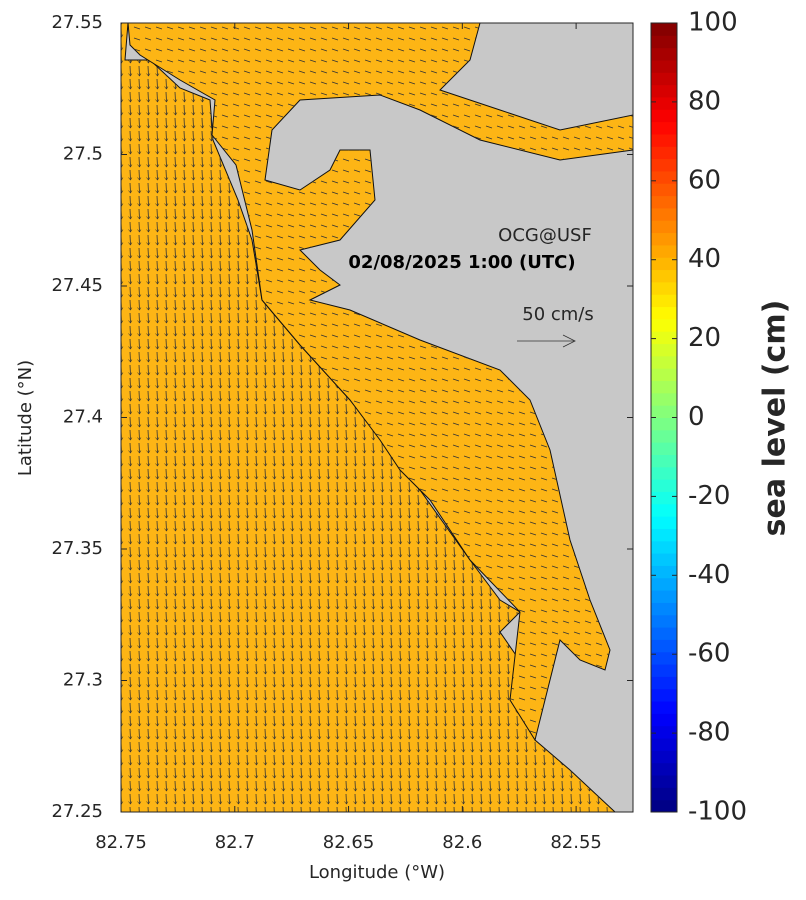 This screenshot has width=806, height=900. Describe the element at coordinates (709, 496) in the screenshot. I see `colorbar-tick-label: -20` at that location.